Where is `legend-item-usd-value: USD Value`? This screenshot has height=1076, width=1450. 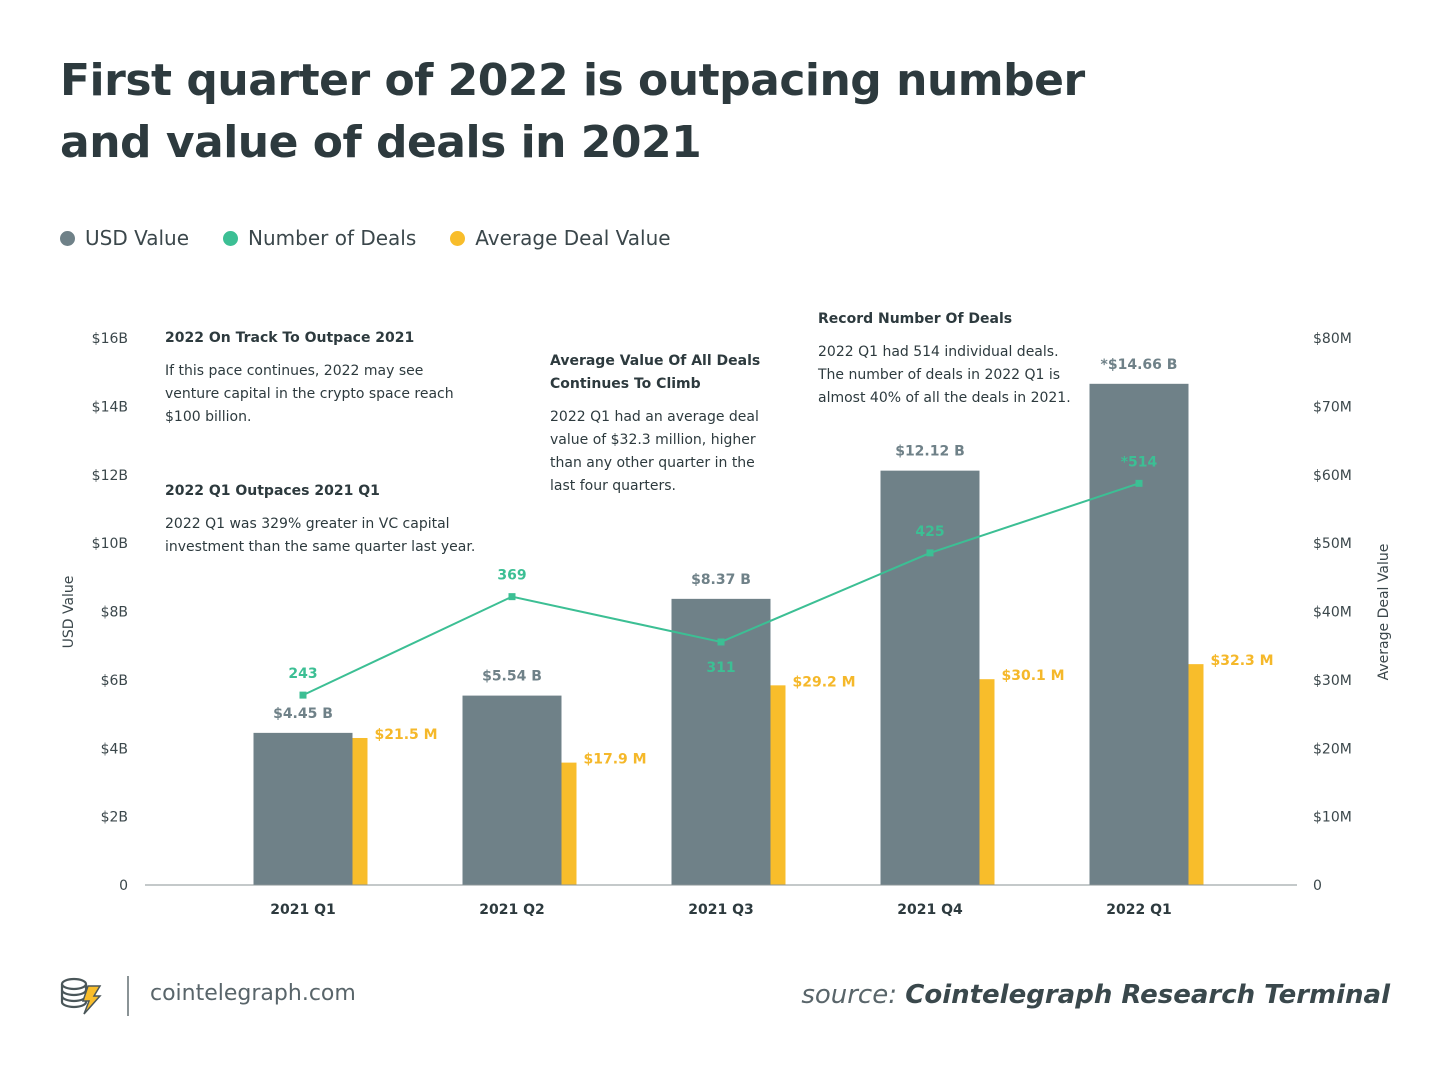
legend-item-usd-value: USD Value is located at coordinates (124, 238).